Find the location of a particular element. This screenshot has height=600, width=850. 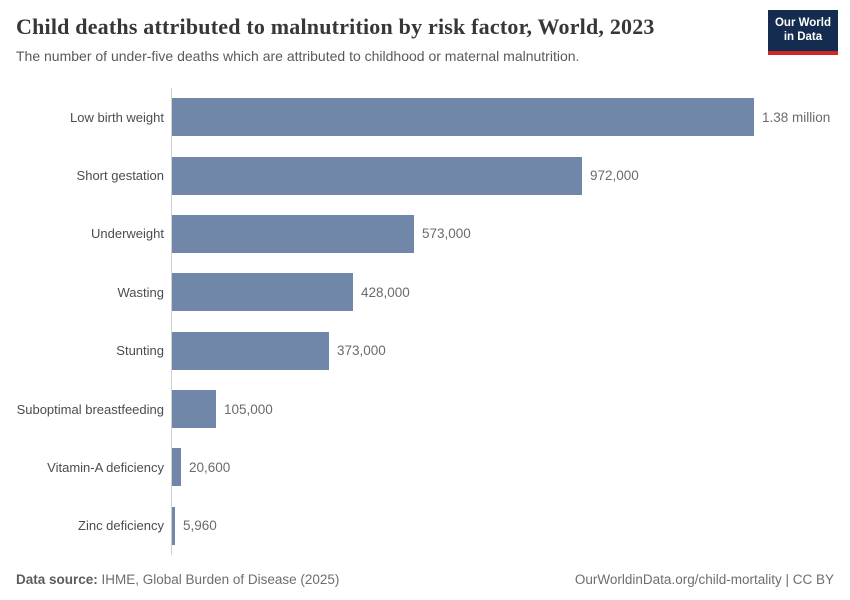

bar-zone: 972,000 is located at coordinates (502, 175).